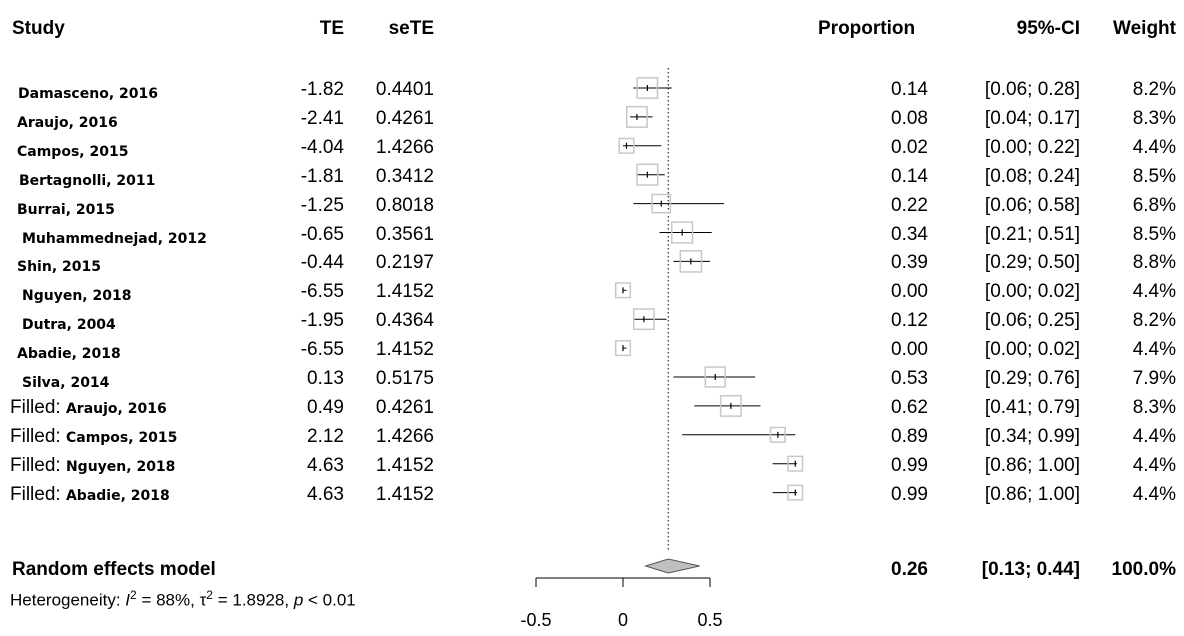 This screenshot has width=1184, height=636. What do you see at coordinates (329, 600) in the screenshot?
I see `p-value: < 0.01` at bounding box center [329, 600].